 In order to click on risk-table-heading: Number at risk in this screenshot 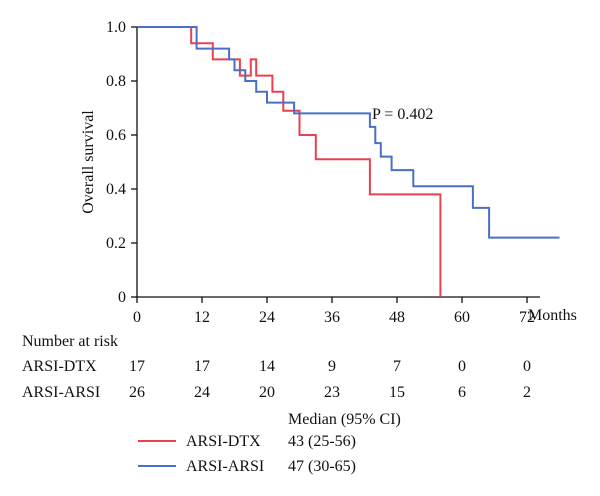, I will do `click(70, 341)`.